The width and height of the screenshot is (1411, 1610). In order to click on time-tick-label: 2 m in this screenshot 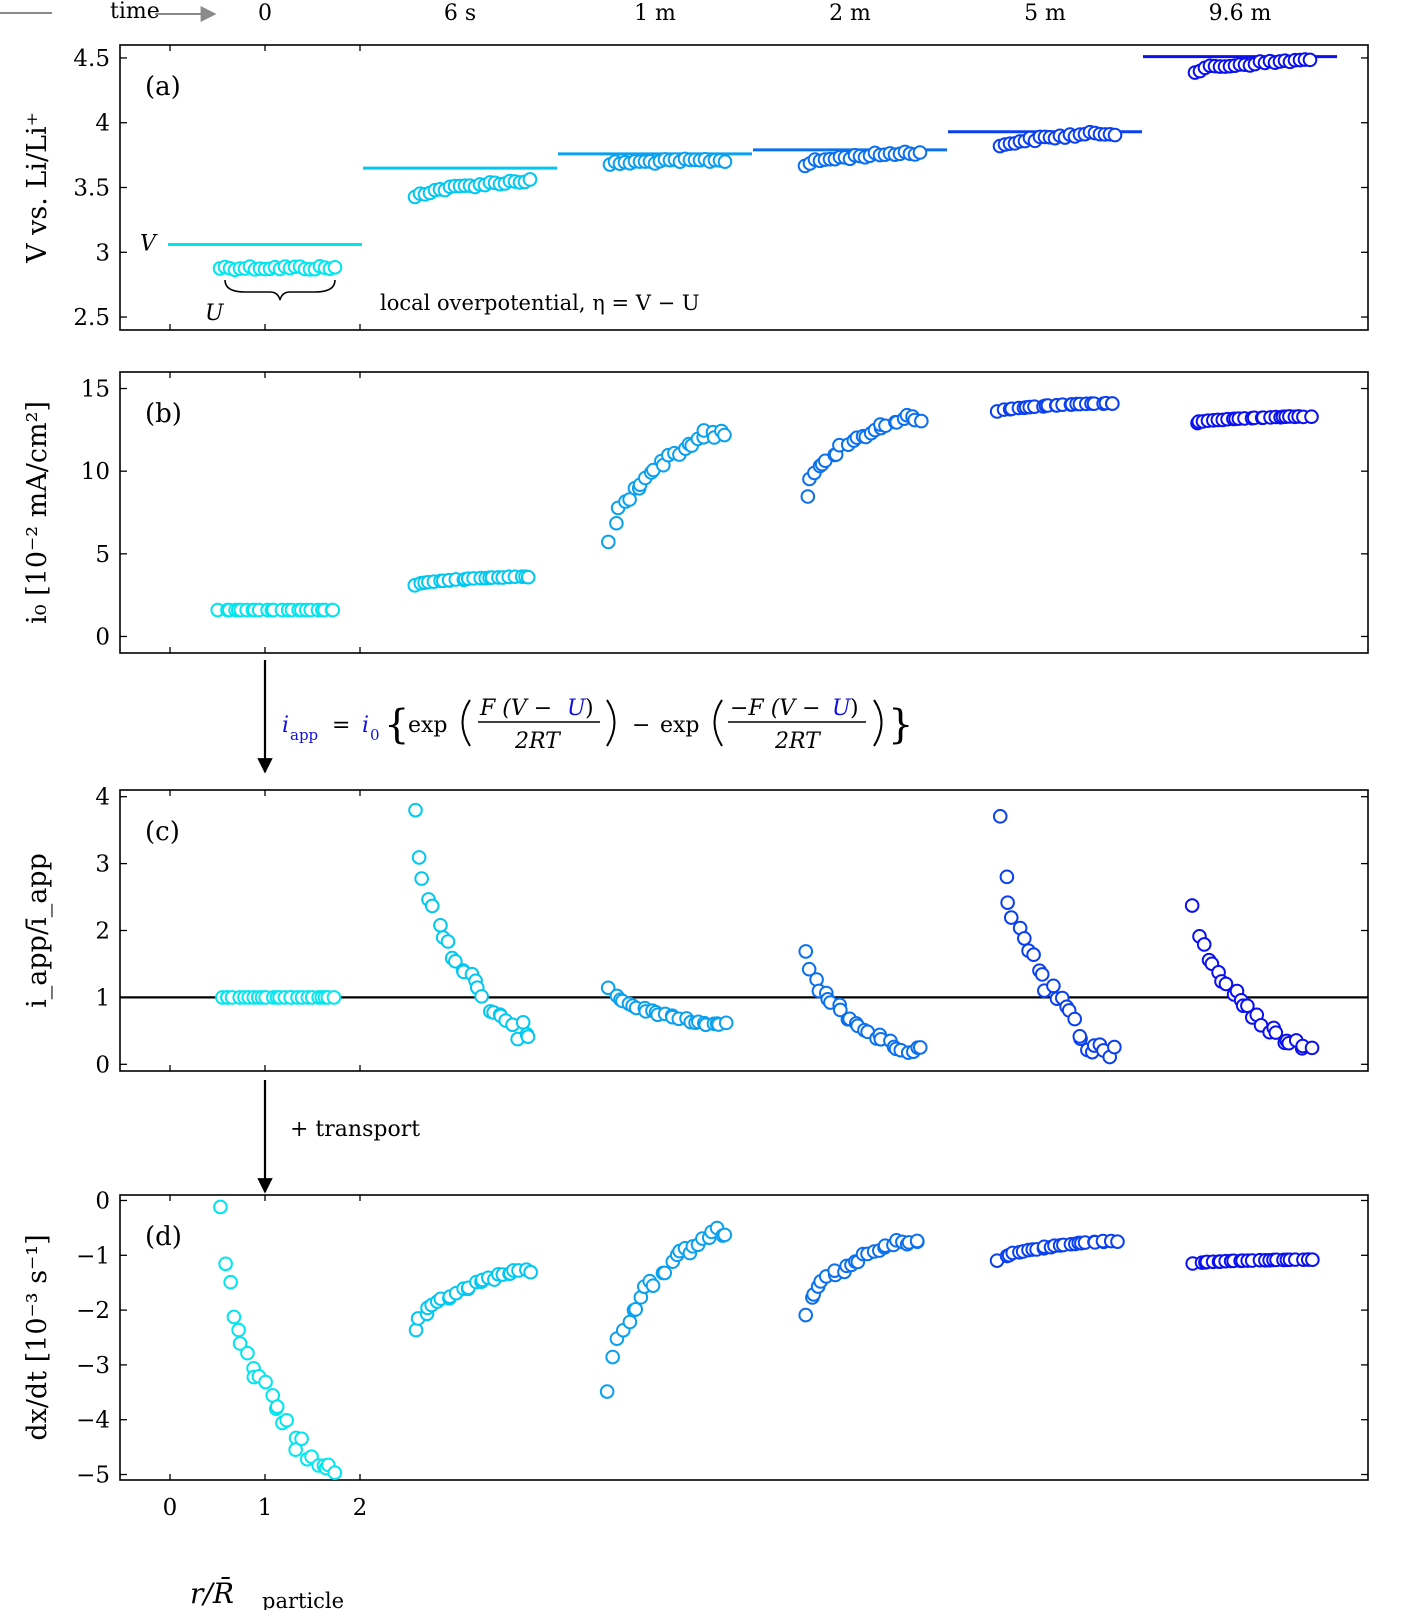, I will do `click(850, 13)`.